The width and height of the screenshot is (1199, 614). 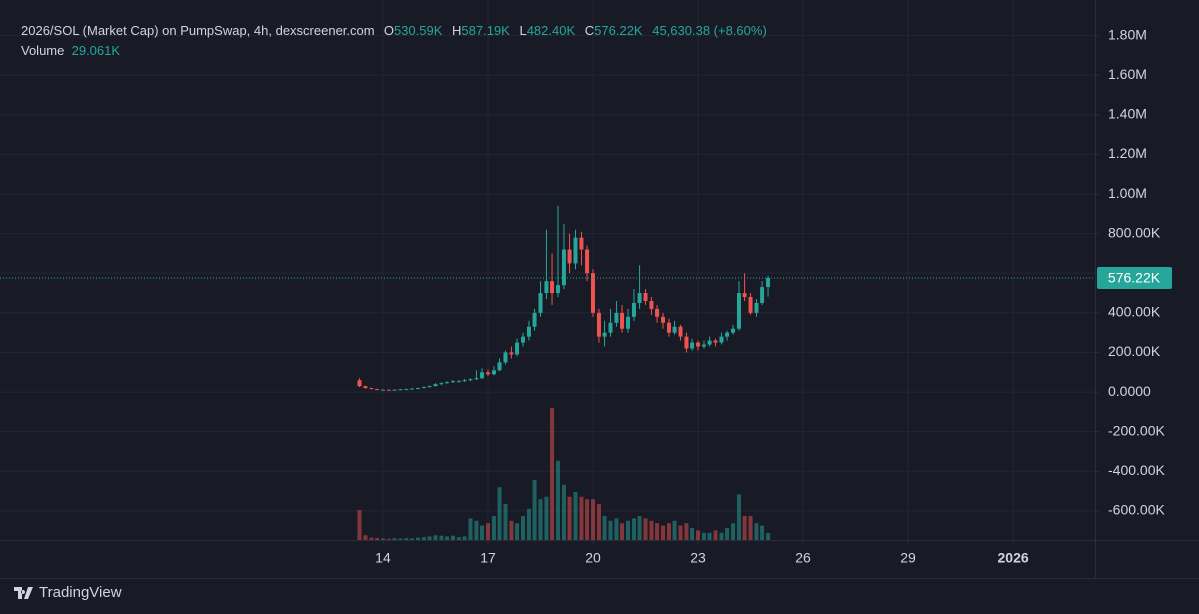 I want to click on low-value: 482.40K, so click(x=551, y=30).